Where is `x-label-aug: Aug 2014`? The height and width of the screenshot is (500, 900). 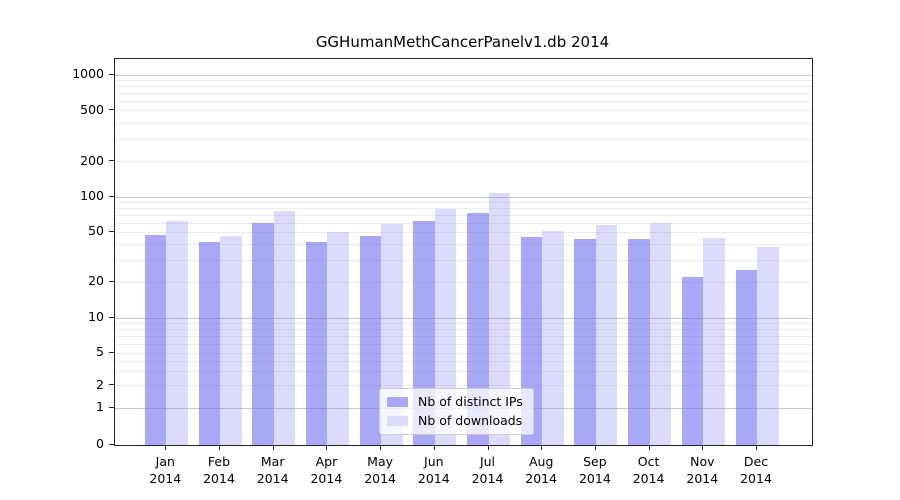 x-label-aug: Aug 2014 is located at coordinates (541, 470).